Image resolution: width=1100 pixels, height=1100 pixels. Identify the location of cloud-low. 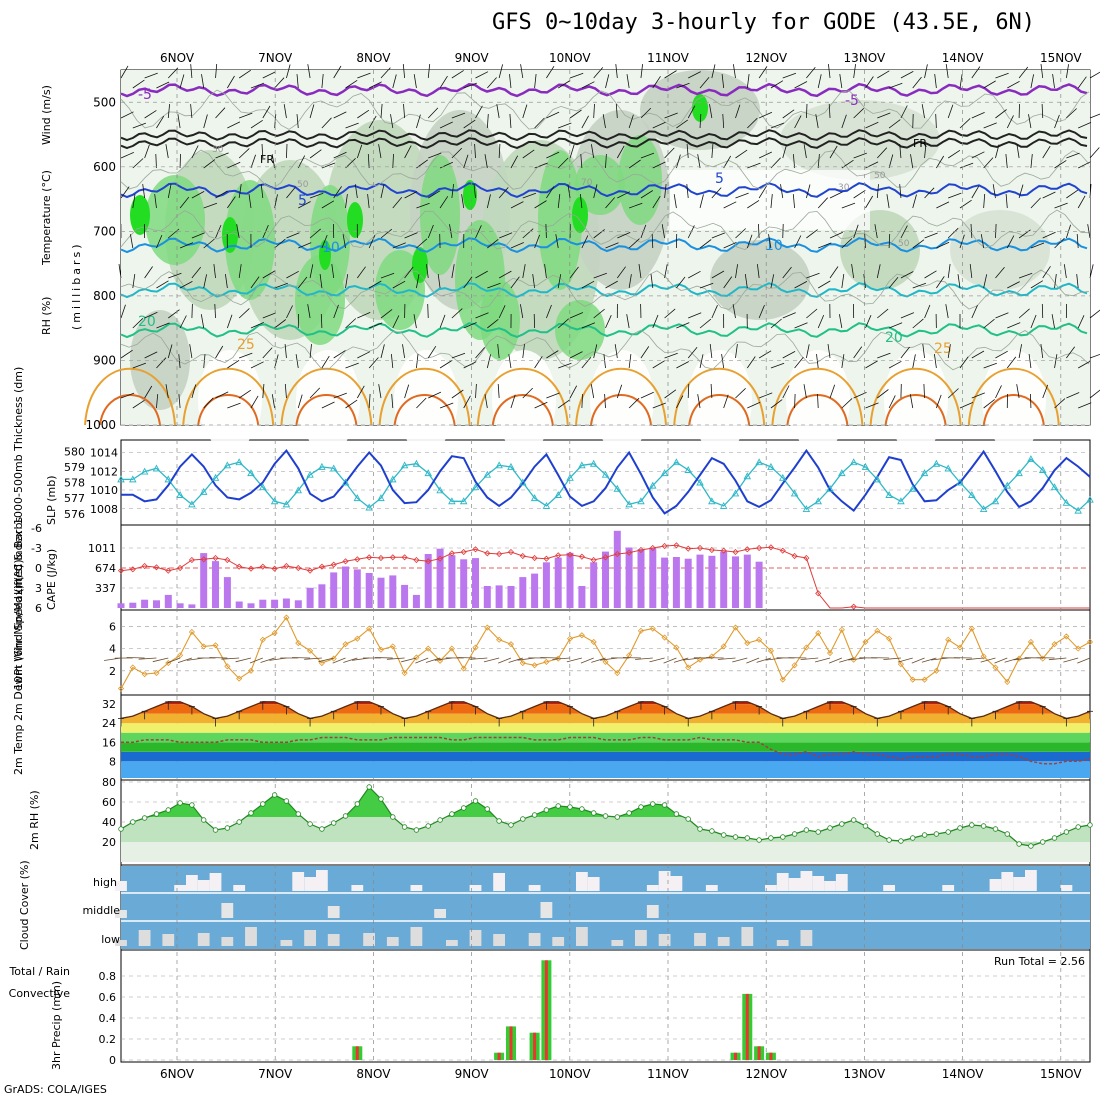
(558, 941).